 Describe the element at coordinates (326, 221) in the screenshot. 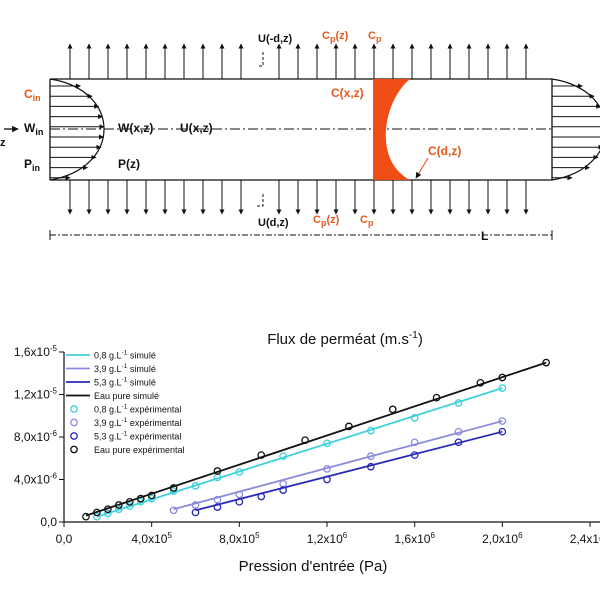

I see `label-cp-z-bottom: Cp(z)` at that location.